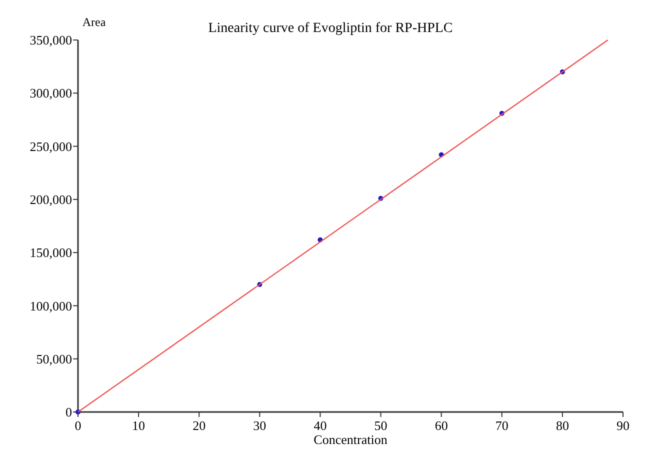  What do you see at coordinates (94, 22) in the screenshot?
I see `y-axis-title: Area` at bounding box center [94, 22].